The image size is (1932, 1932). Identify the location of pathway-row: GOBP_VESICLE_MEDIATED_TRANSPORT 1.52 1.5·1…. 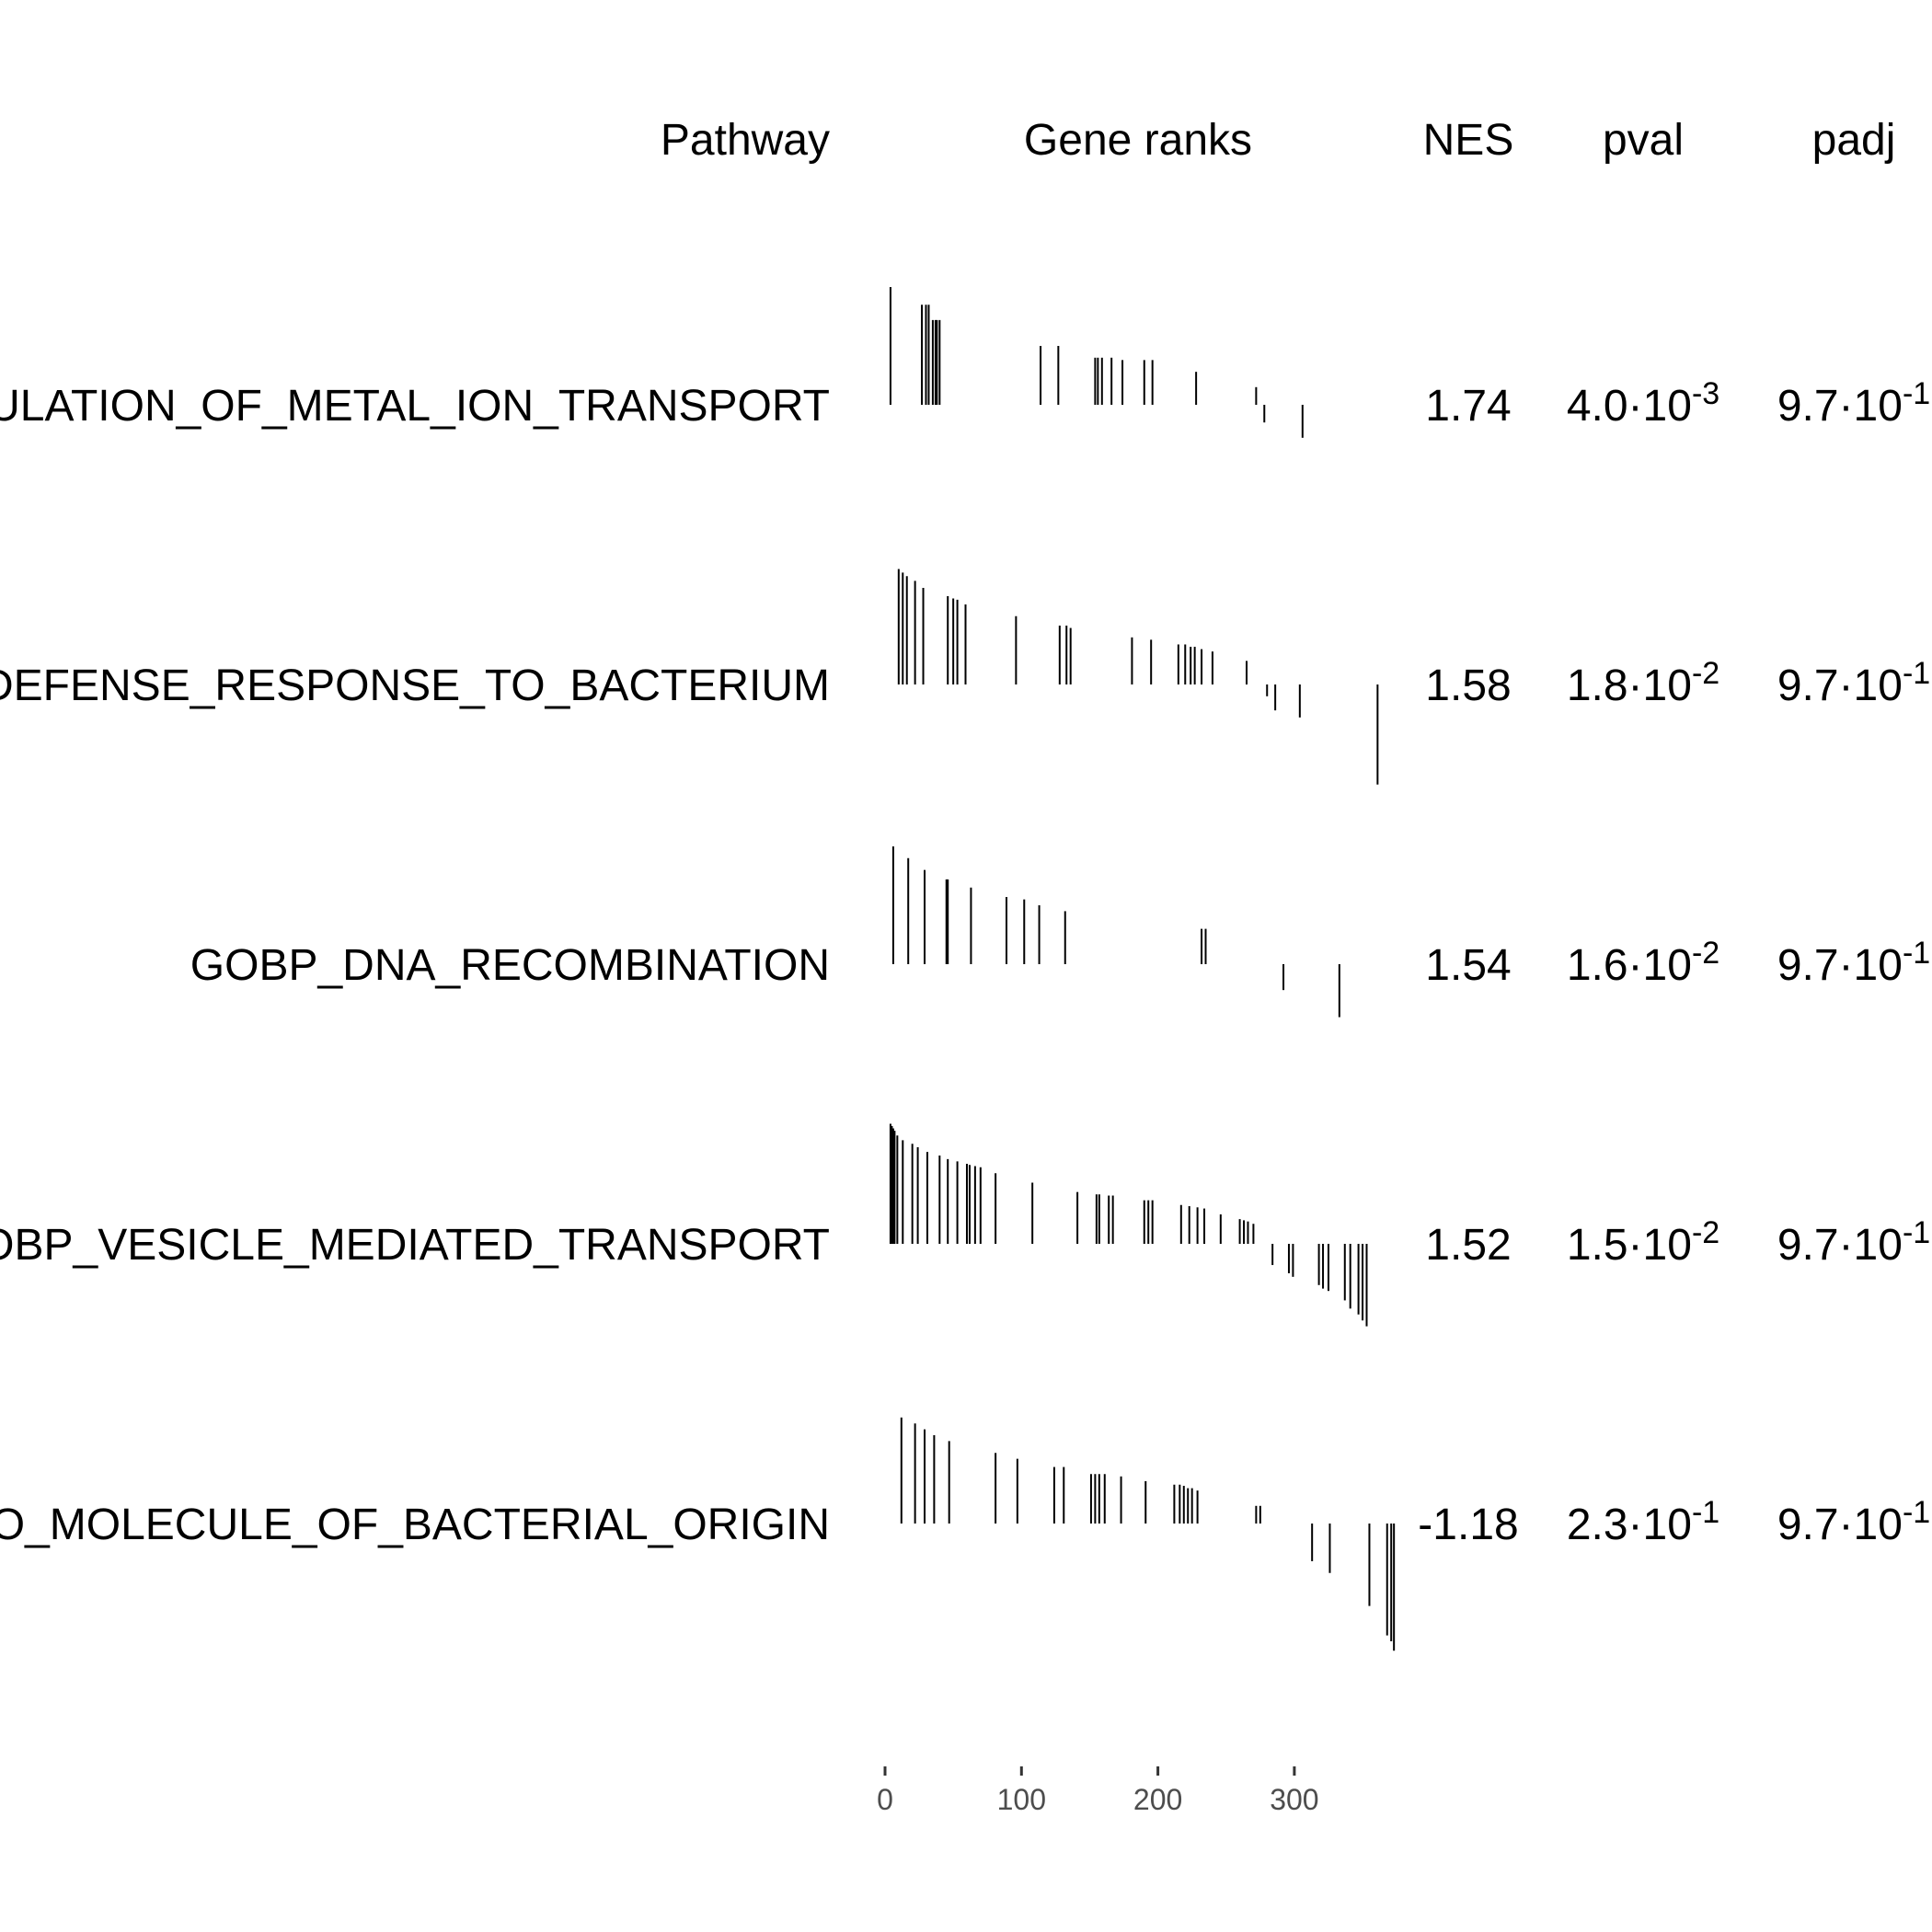
(965, 1225).